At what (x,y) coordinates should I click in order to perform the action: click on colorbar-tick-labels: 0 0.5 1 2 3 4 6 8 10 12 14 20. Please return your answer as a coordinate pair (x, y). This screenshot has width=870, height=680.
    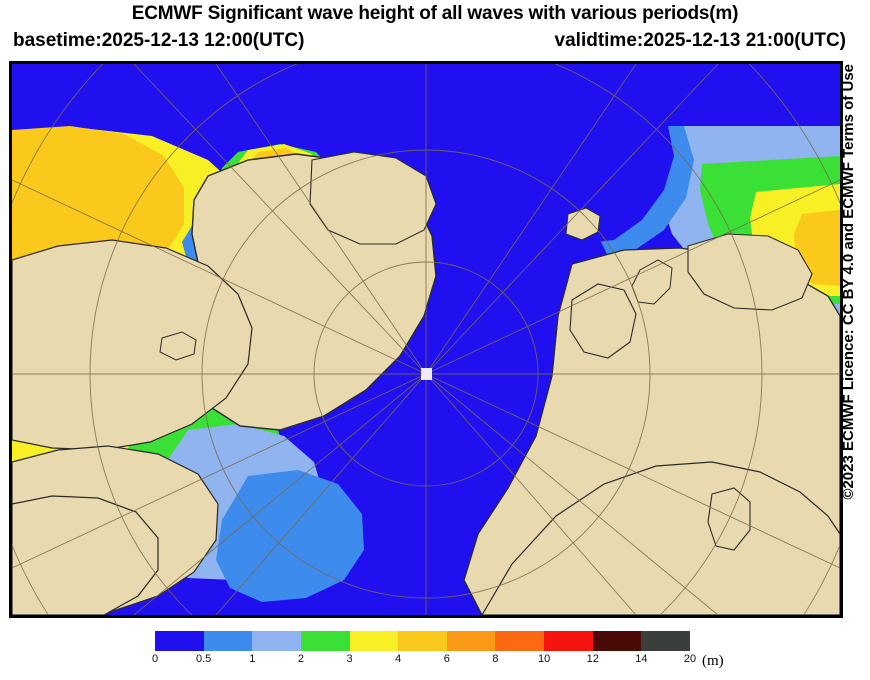
    Looking at the image, I should click on (423, 662).